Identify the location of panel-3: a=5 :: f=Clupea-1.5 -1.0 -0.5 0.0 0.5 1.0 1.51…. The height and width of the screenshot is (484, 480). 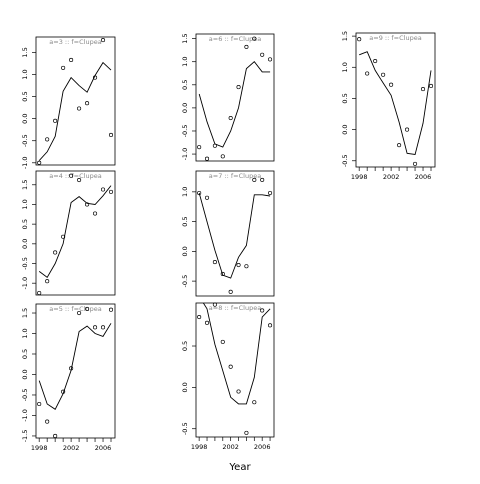
(68, 377).